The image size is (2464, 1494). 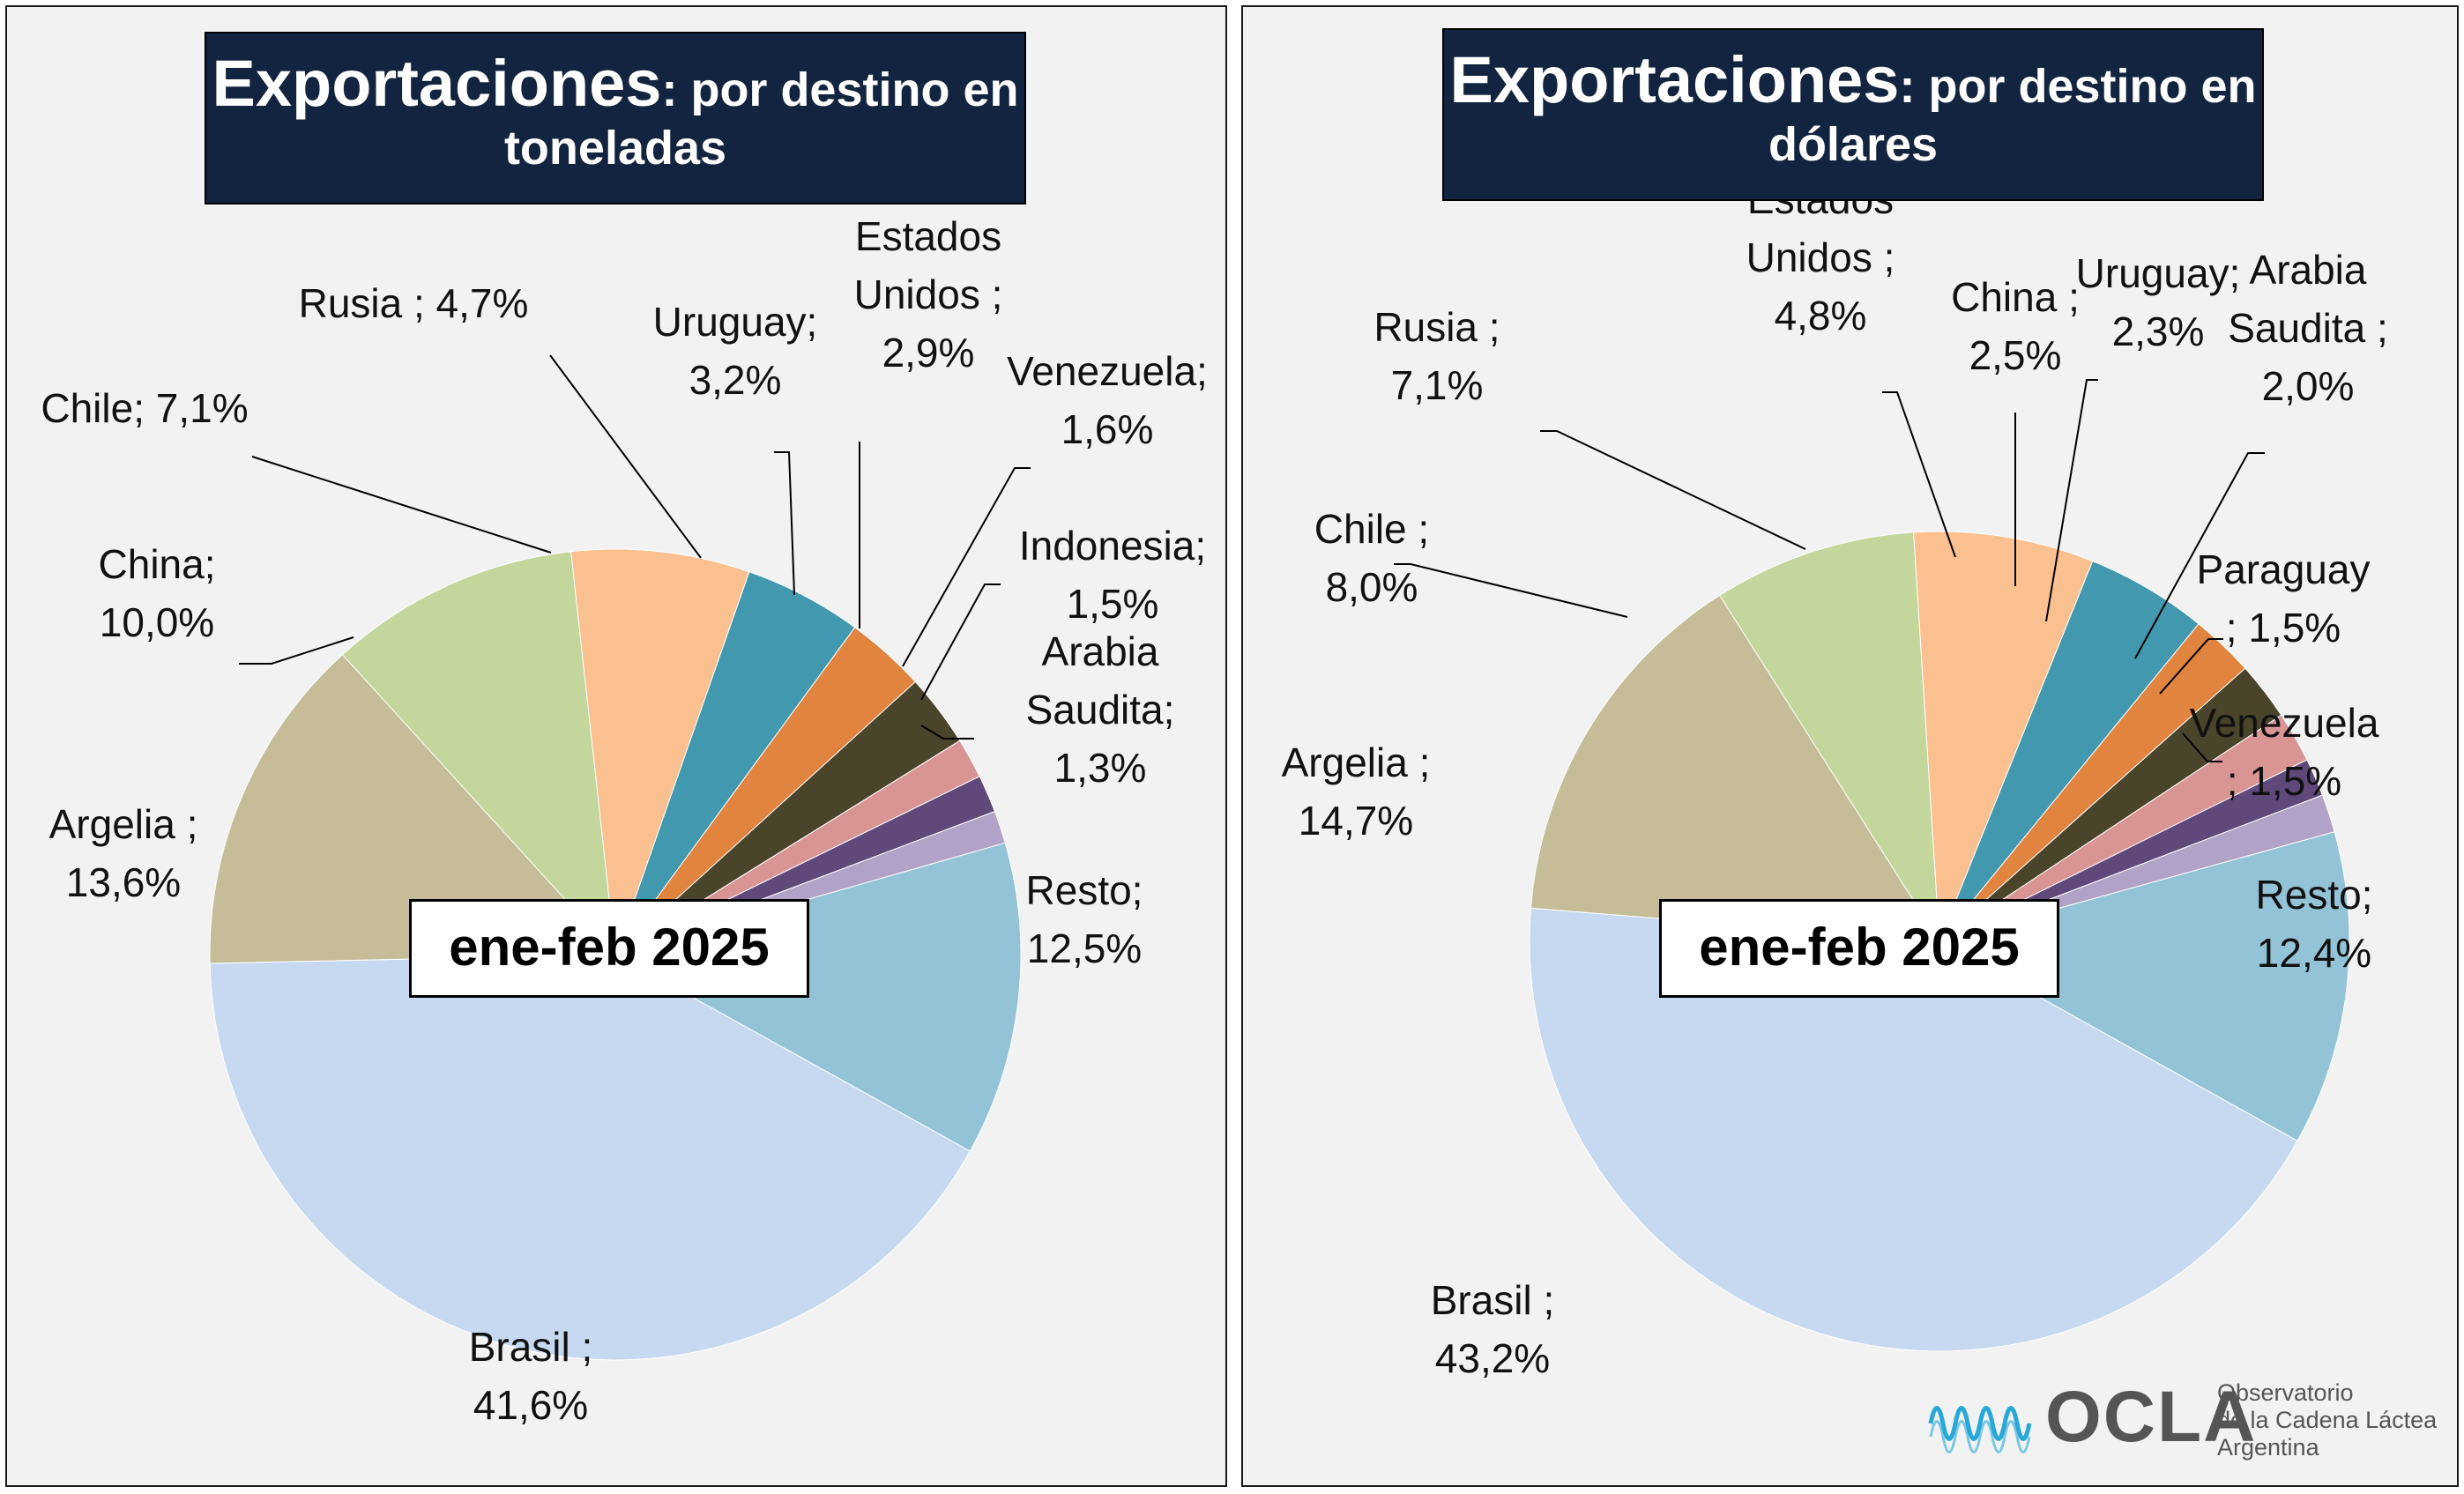 What do you see at coordinates (928, 294) in the screenshot?
I see `data-label-estados-unidos: Estados Unidos ; 2,9%` at bounding box center [928, 294].